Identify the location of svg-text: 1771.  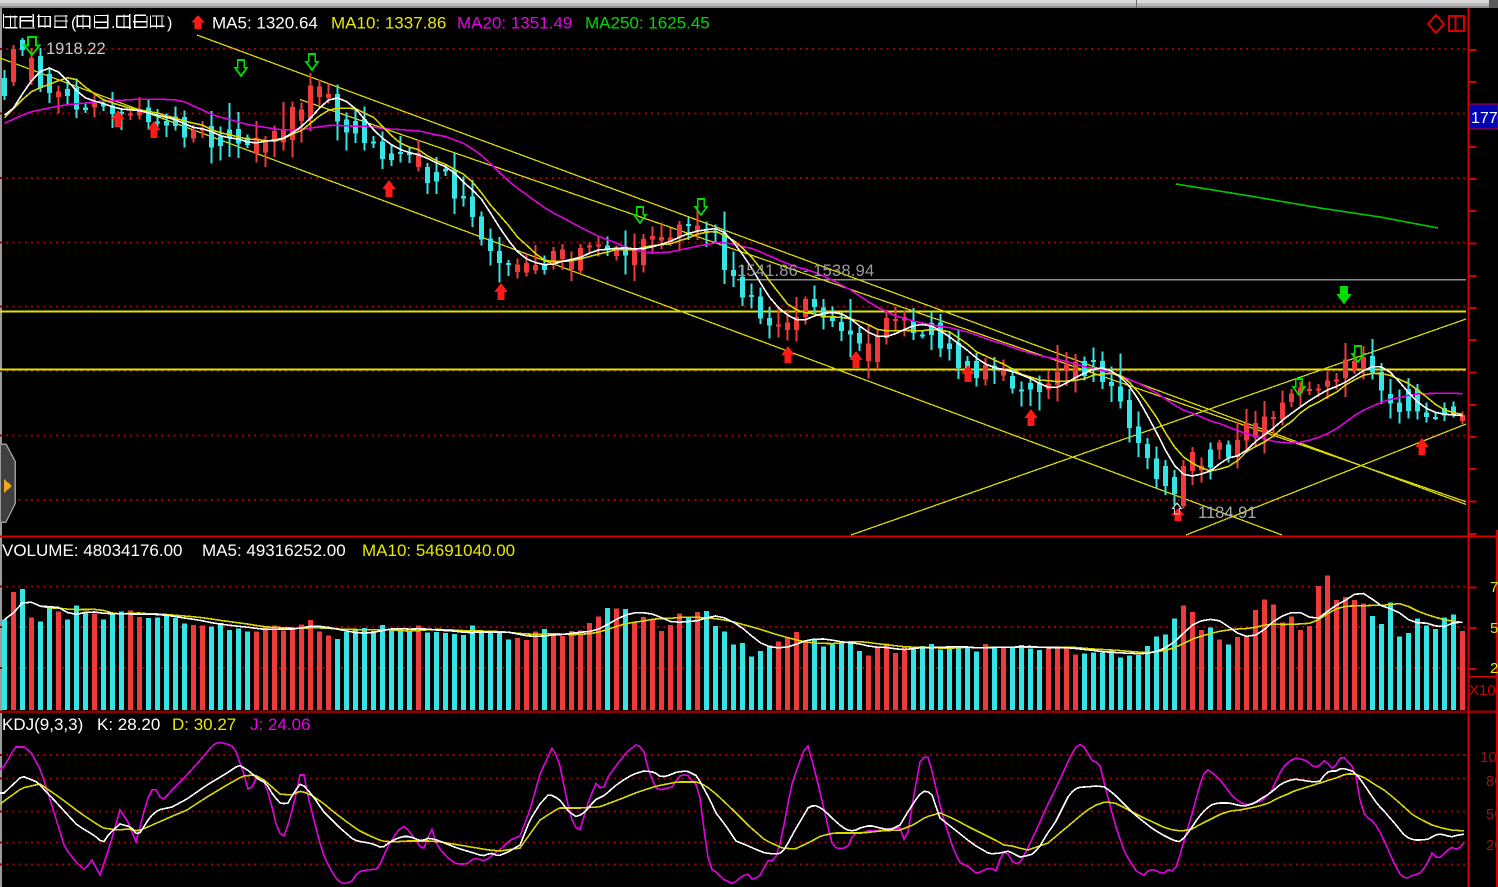
(1484, 118).